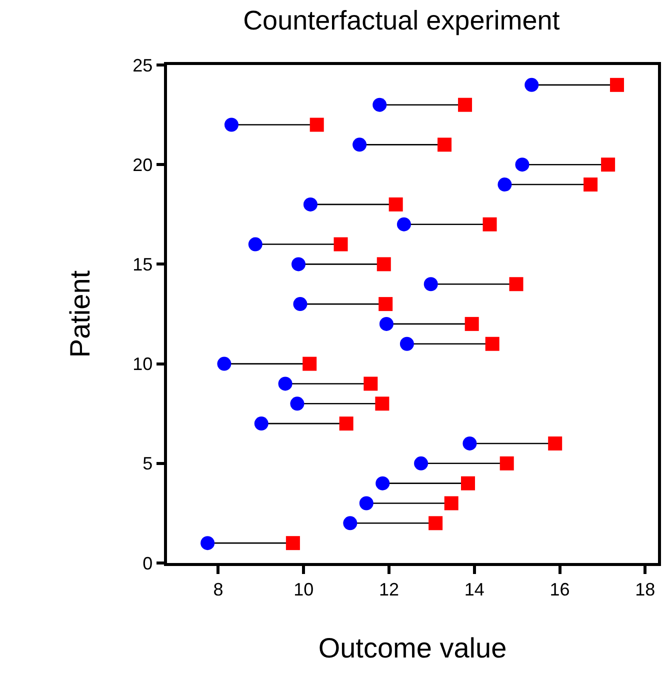 The height and width of the screenshot is (690, 669). I want to click on x-tick-label: 10, so click(304, 589).